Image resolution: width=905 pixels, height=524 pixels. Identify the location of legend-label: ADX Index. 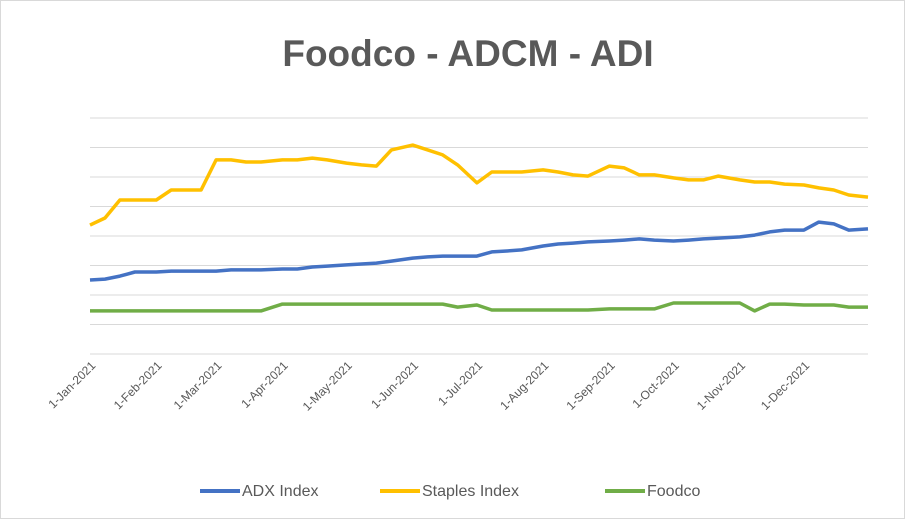
(280, 491).